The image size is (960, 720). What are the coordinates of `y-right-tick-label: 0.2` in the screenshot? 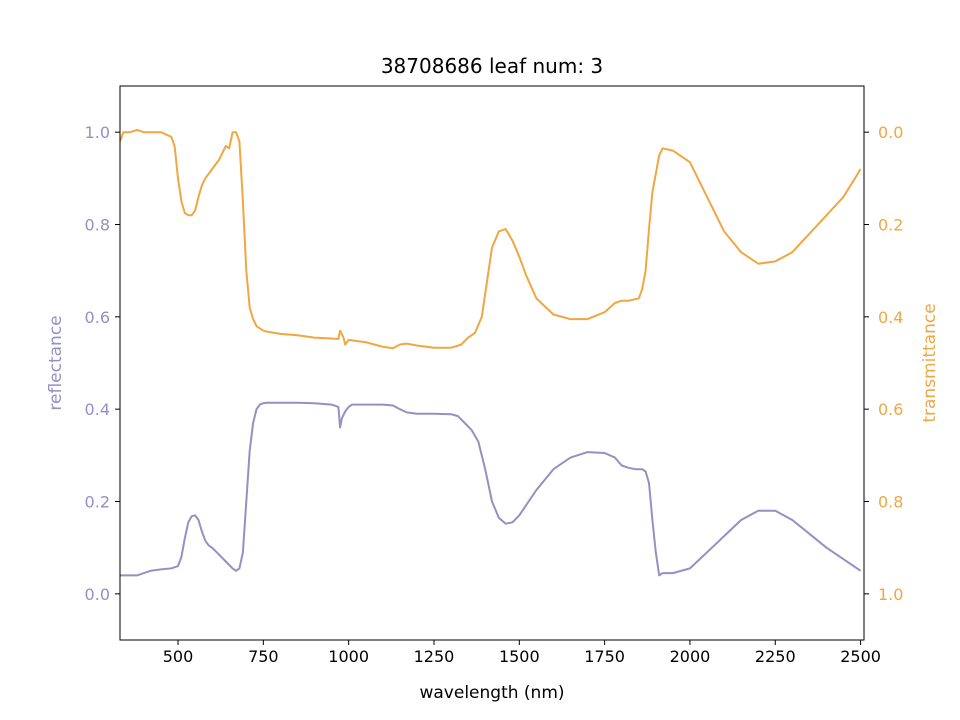 It's located at (890, 225).